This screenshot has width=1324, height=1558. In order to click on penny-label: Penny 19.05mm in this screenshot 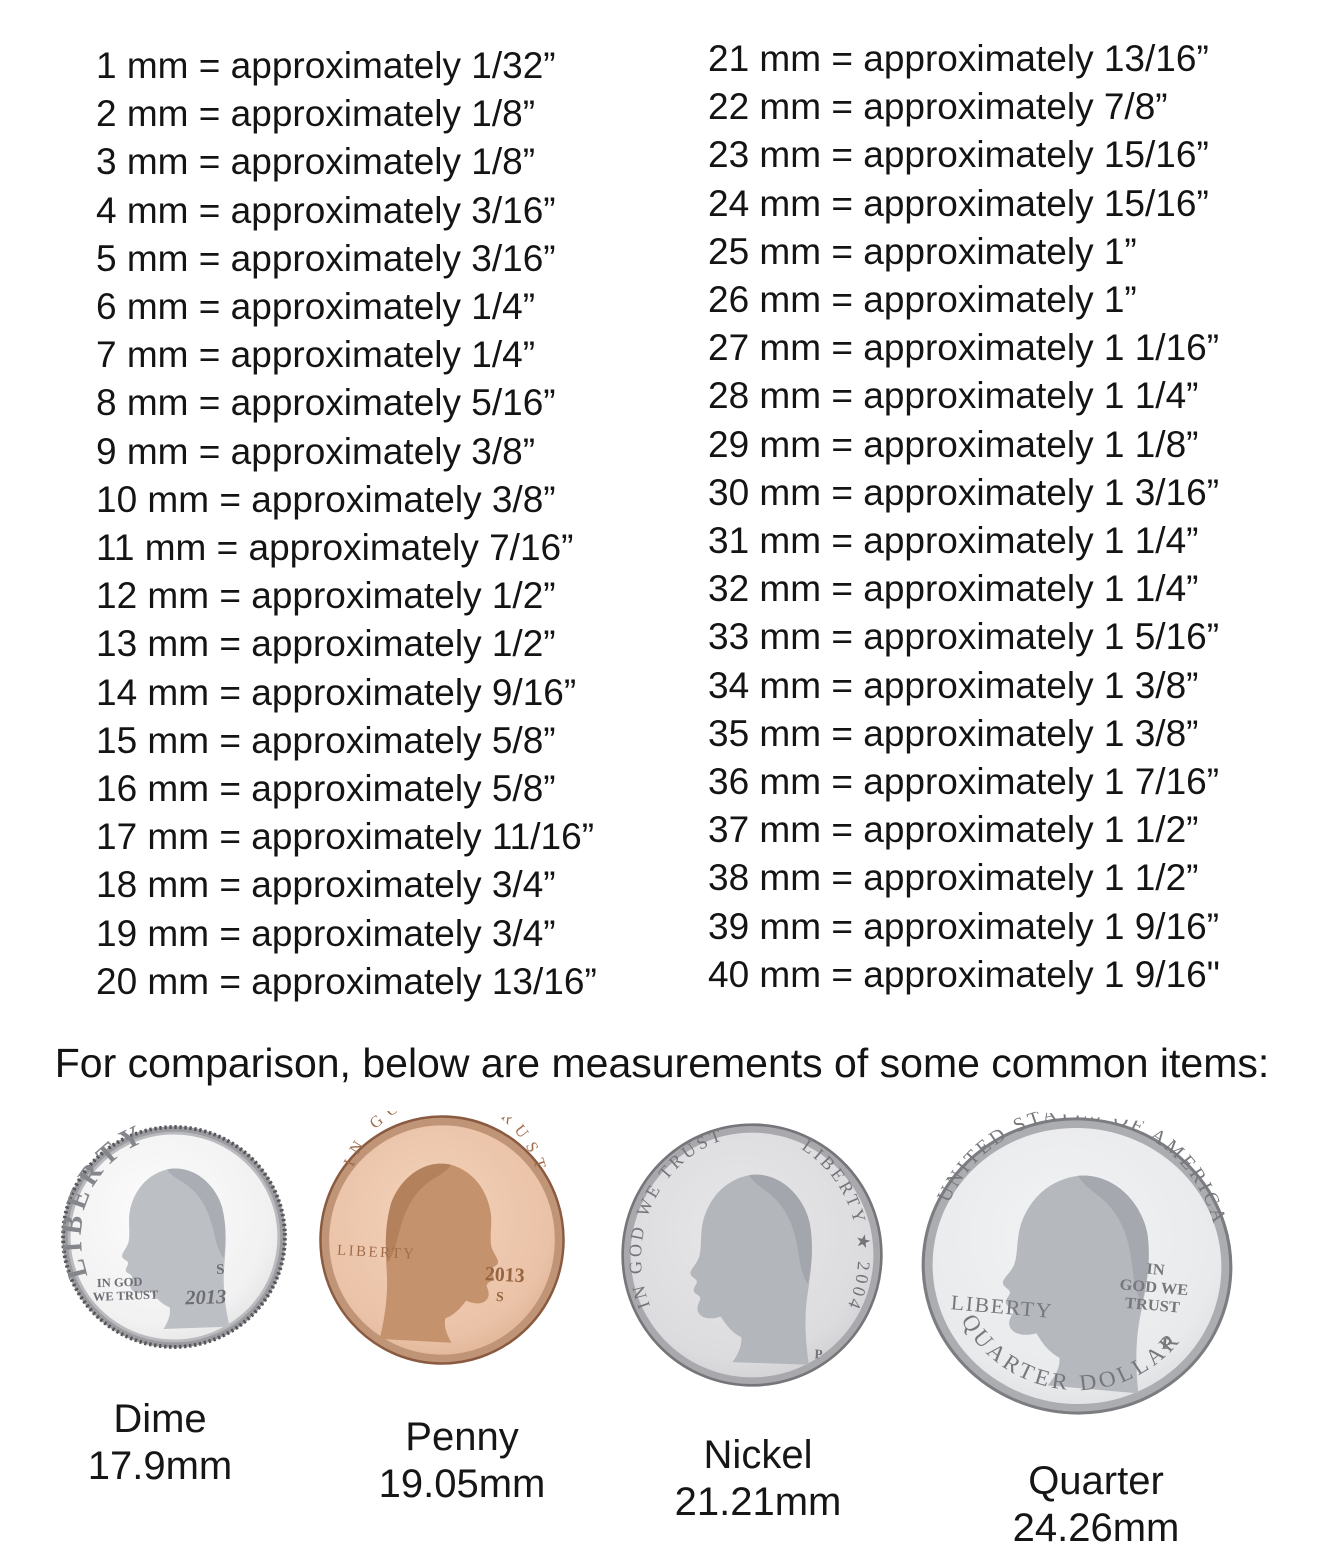, I will do `click(462, 1461)`.